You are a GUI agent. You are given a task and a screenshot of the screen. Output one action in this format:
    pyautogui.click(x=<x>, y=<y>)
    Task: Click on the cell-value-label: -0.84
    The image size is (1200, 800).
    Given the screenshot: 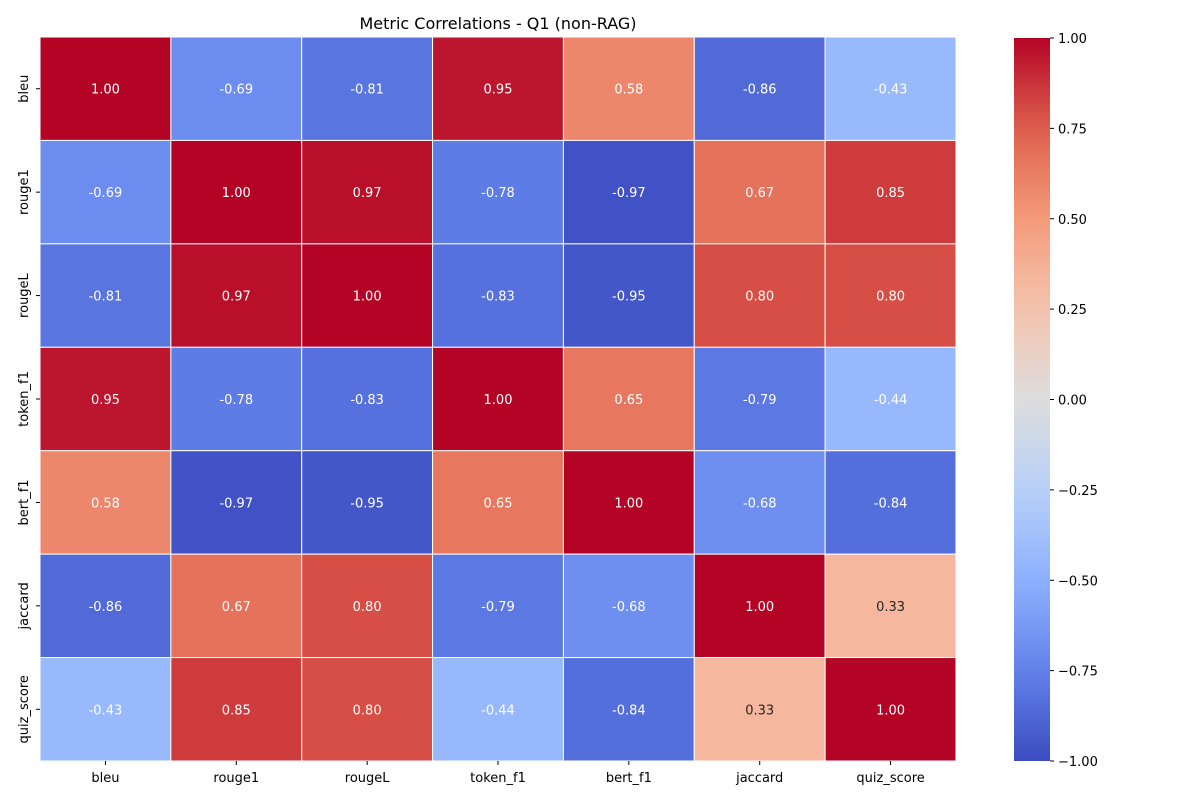 What is the action you would take?
    pyautogui.click(x=629, y=710)
    